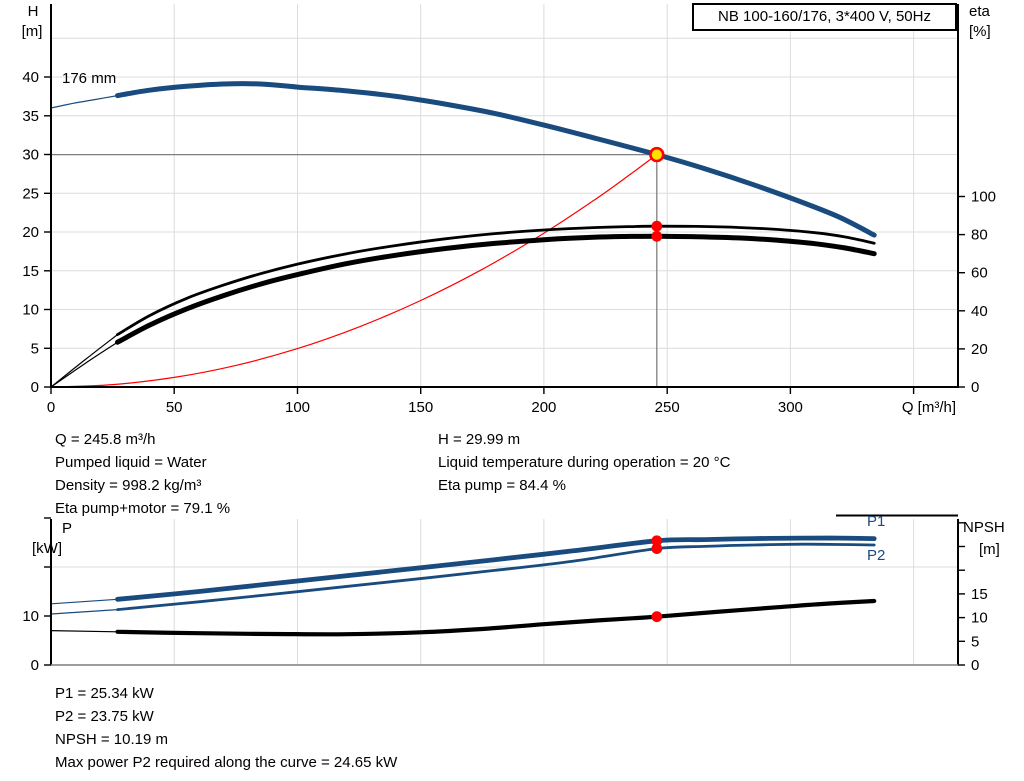 Image resolution: width=1024 pixels, height=781 pixels. Describe the element at coordinates (30, 155) in the screenshot. I see `h-tick-label: 30` at that location.